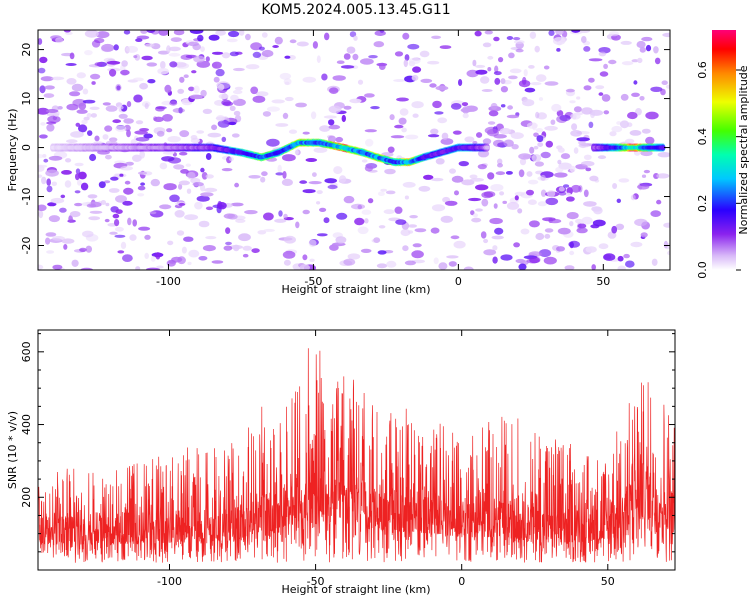 The width and height of the screenshot is (750, 600). I want to click on colorbar-tick-label: 0.2, so click(702, 204).